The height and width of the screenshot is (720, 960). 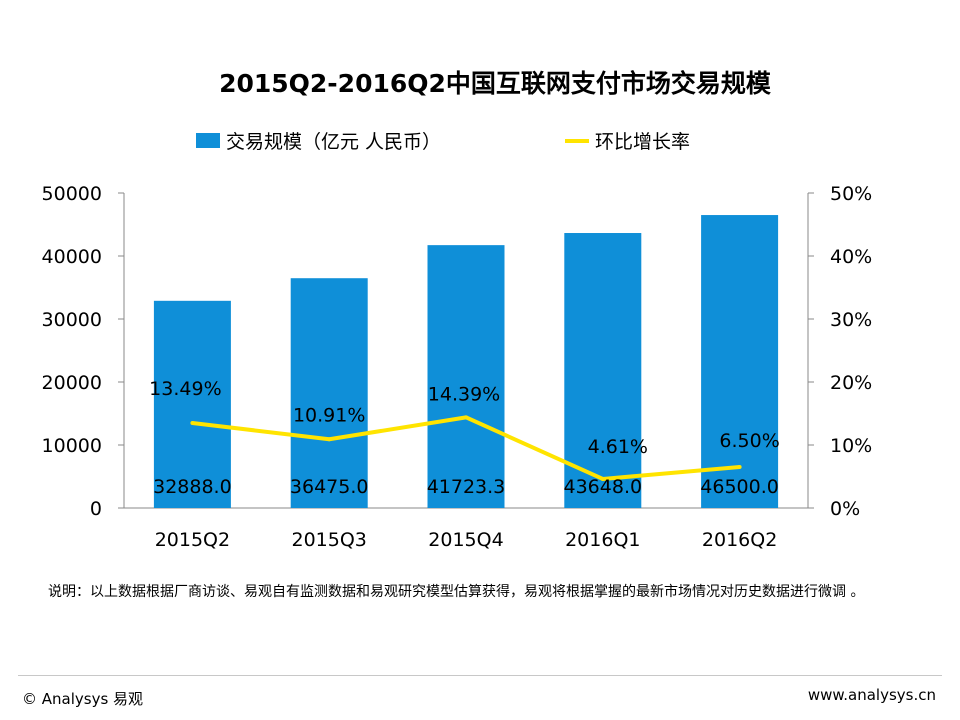 What do you see at coordinates (329, 393) in the screenshot?
I see `bar-2015Q3` at bounding box center [329, 393].